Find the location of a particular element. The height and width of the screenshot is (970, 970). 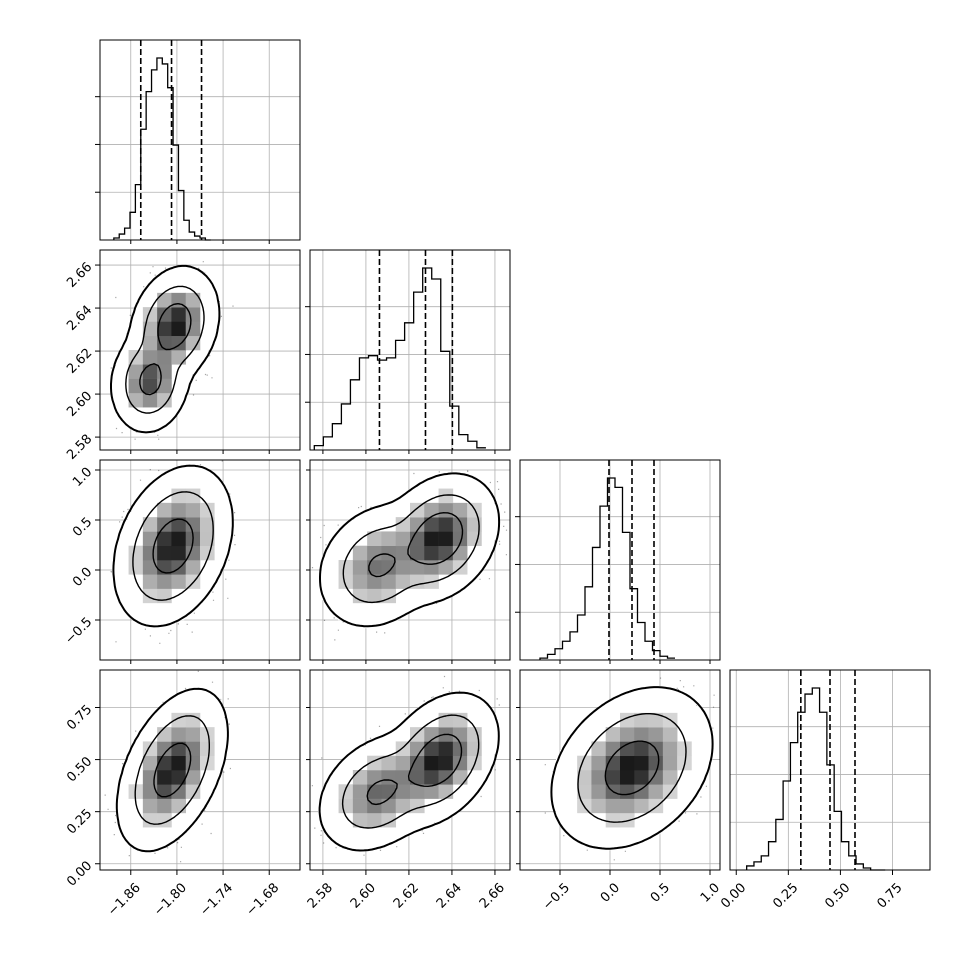

x-tick-label-1-4: 2.66 is located at coordinates (492, 895).